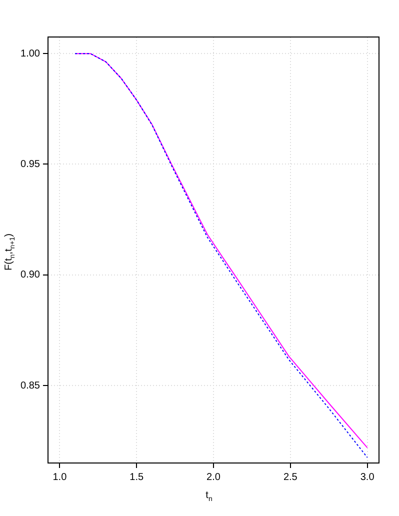 This screenshot has height=516, width=399. What do you see at coordinates (60, 477) in the screenshot?
I see `x-tick-label: 1.0` at bounding box center [60, 477].